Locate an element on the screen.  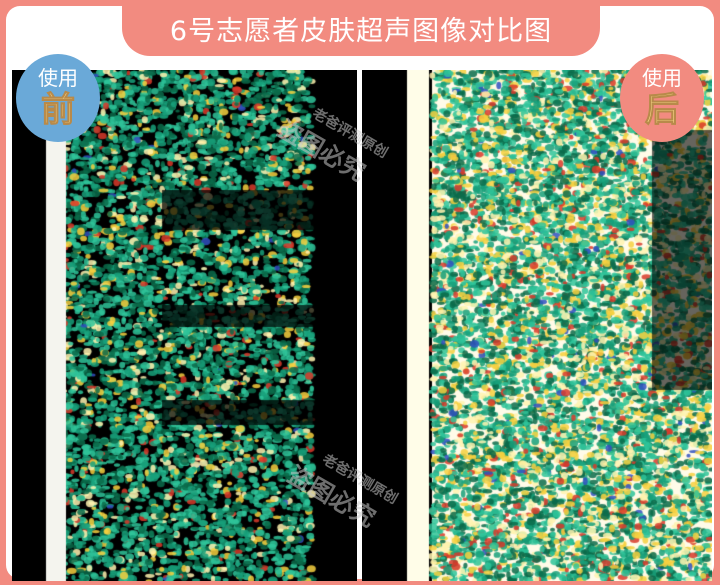
badge-before: 使用 前 is located at coordinates (58, 98).